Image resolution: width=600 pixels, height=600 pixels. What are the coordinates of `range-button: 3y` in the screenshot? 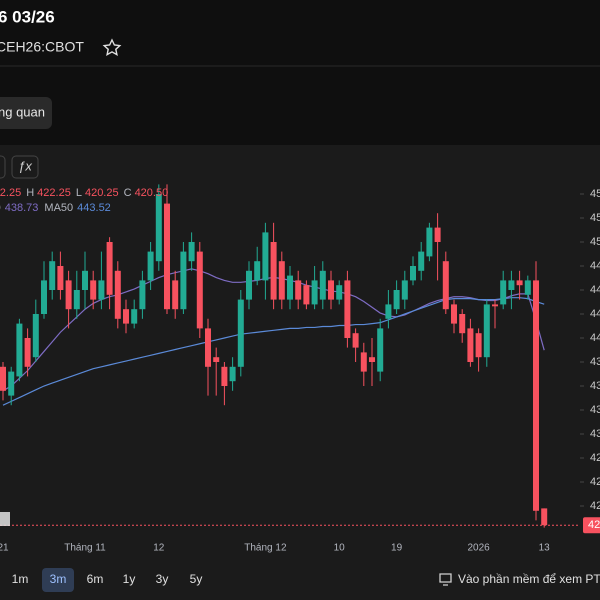 It's located at (162, 579).